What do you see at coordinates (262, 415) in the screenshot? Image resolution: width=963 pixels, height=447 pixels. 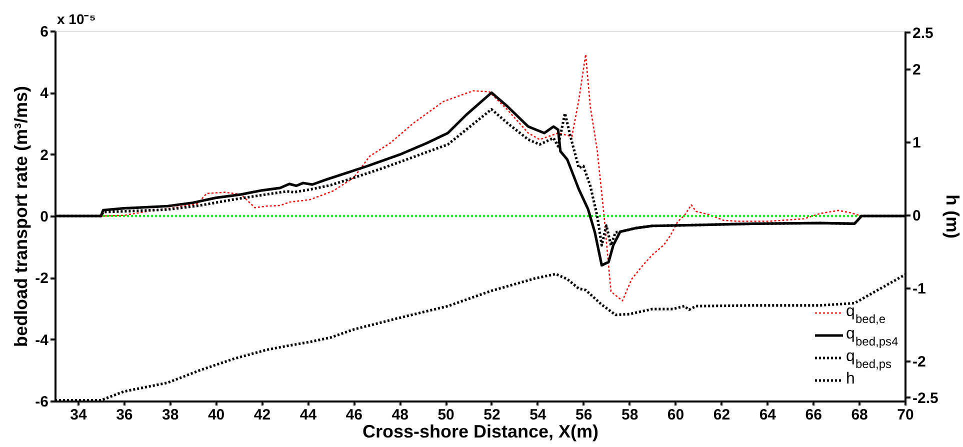 I see `x-tick-label: 42` at bounding box center [262, 415].